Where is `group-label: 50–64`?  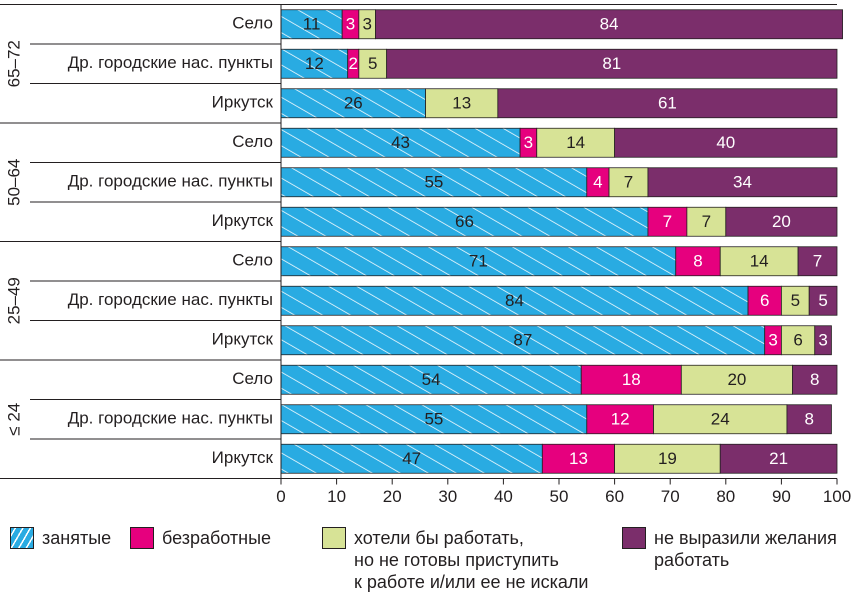 group-label: 50–64 is located at coordinates (13, 182).